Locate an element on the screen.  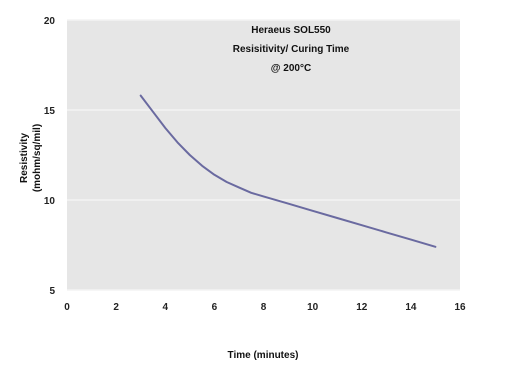
y-axis-ticks: 5 10 15 20 is located at coordinates (50, 156).